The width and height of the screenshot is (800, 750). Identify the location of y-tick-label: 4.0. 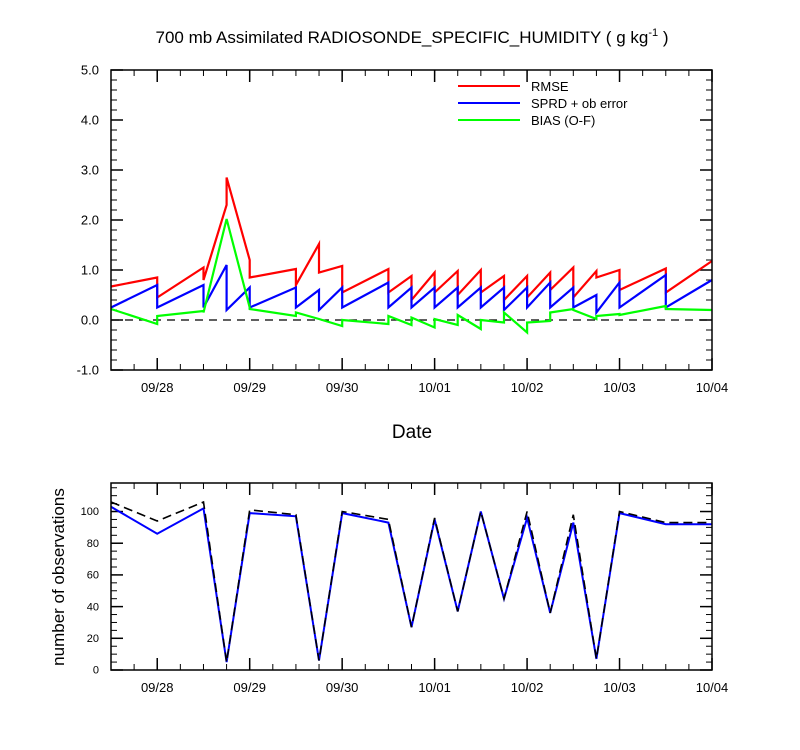
(90, 119).